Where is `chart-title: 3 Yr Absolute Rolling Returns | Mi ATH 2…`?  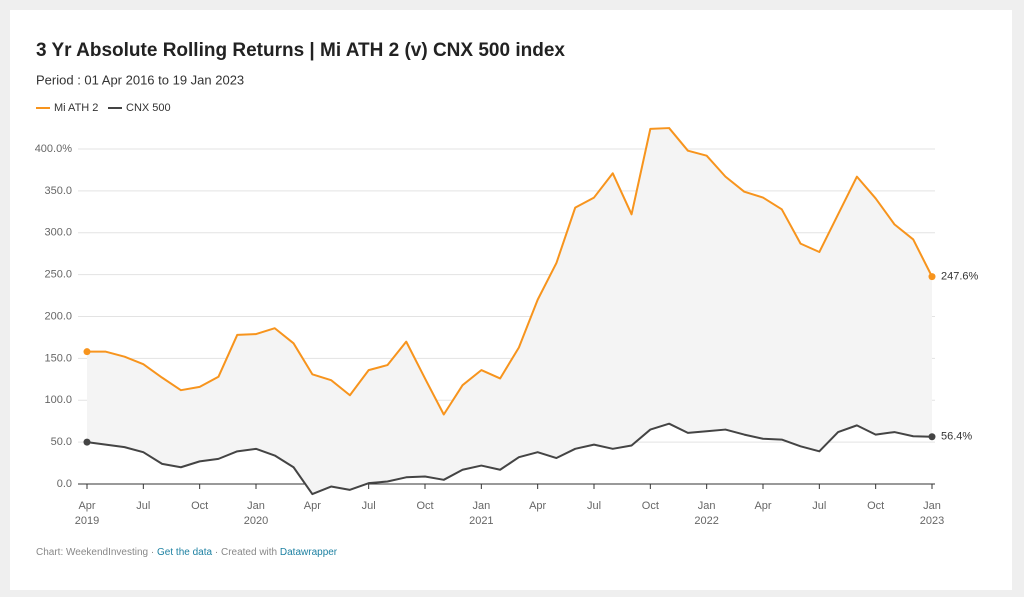
chart-title: 3 Yr Absolute Rolling Returns | Mi ATH 2… is located at coordinates (300, 50).